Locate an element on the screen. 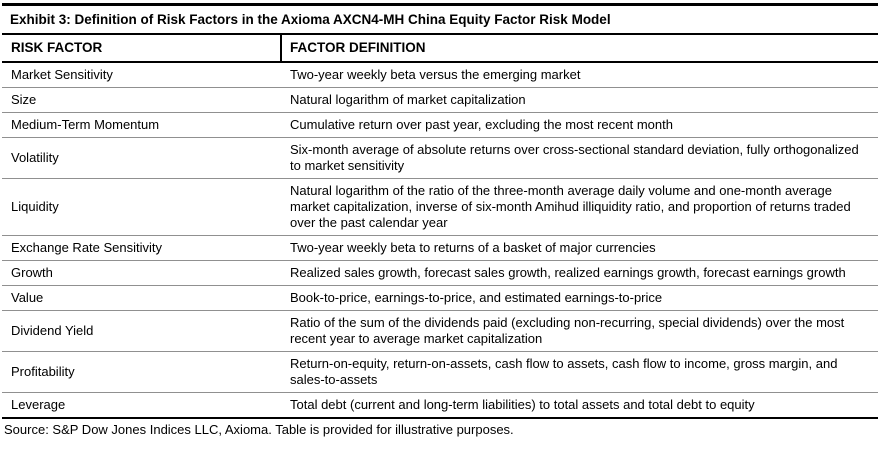 The image size is (888, 450). risk-factor-cell: Leverage is located at coordinates (38, 404).